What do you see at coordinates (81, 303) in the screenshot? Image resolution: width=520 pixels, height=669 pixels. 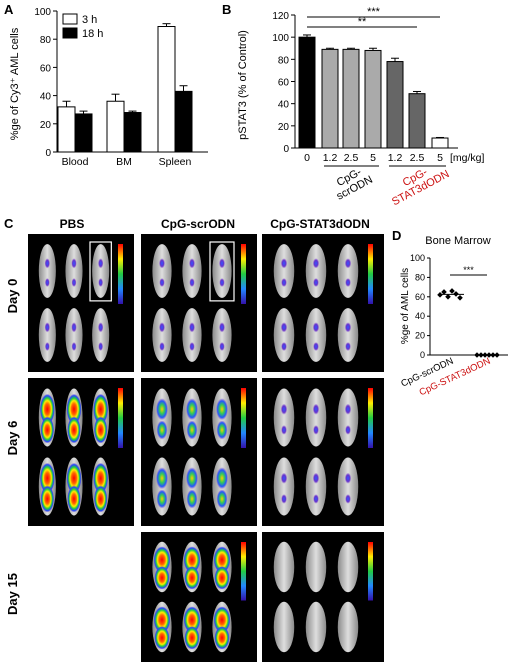 I see `imaging-panel-r0-c0` at bounding box center [81, 303].